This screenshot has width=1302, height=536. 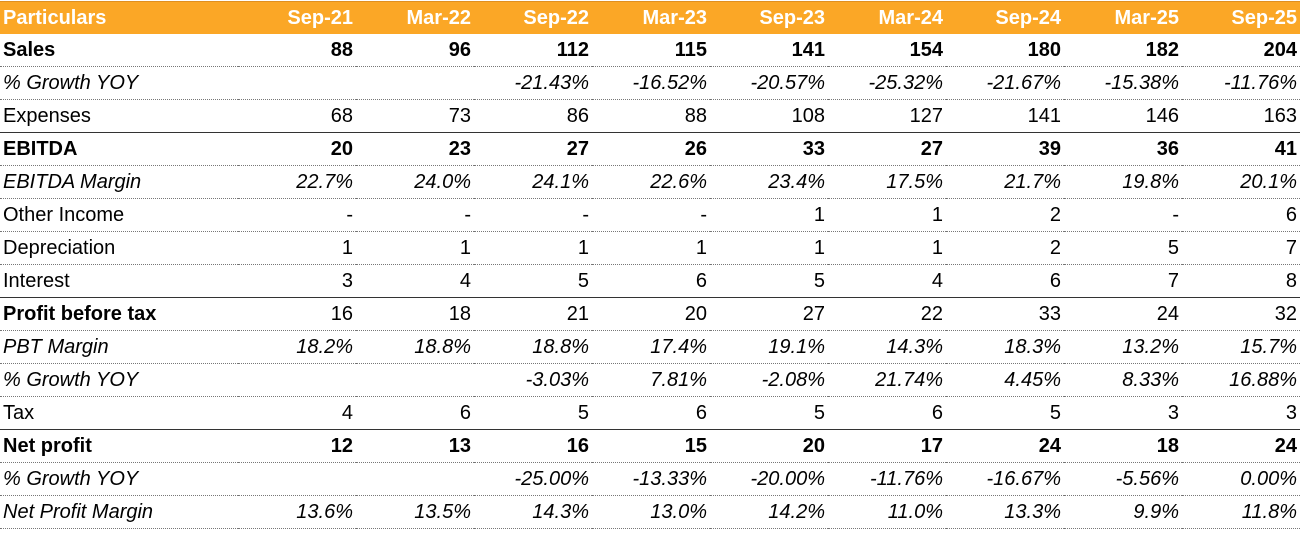 What do you see at coordinates (887, 17) in the screenshot?
I see `header-cell: Mar-24` at bounding box center [887, 17].